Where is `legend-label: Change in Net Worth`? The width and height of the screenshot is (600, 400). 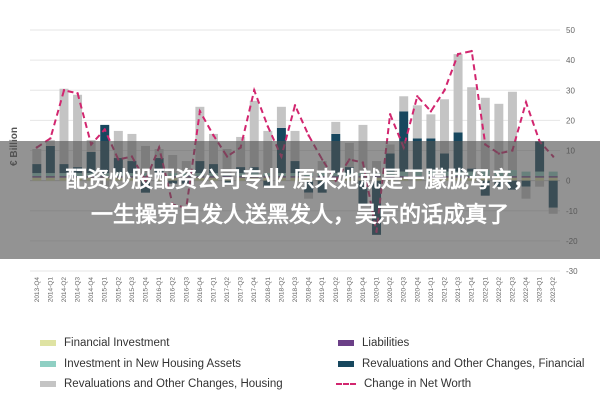 legend-label: Change in Net Worth is located at coordinates (418, 384).